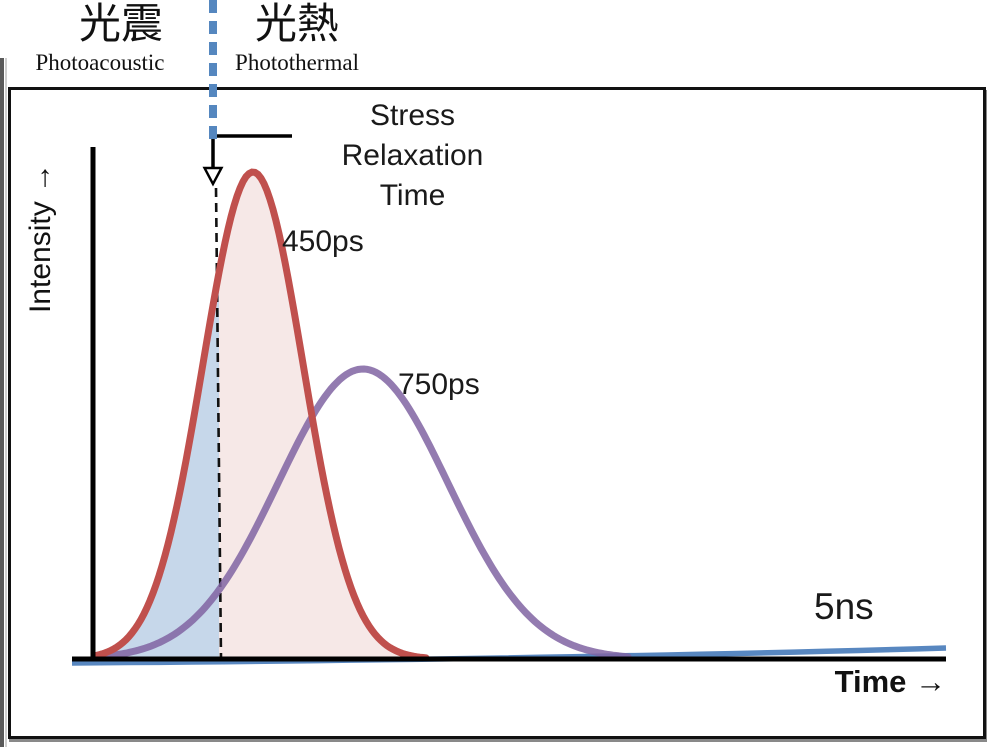  What do you see at coordinates (439, 384) in the screenshot?
I see `label-750ps: 750ps` at bounding box center [439, 384].